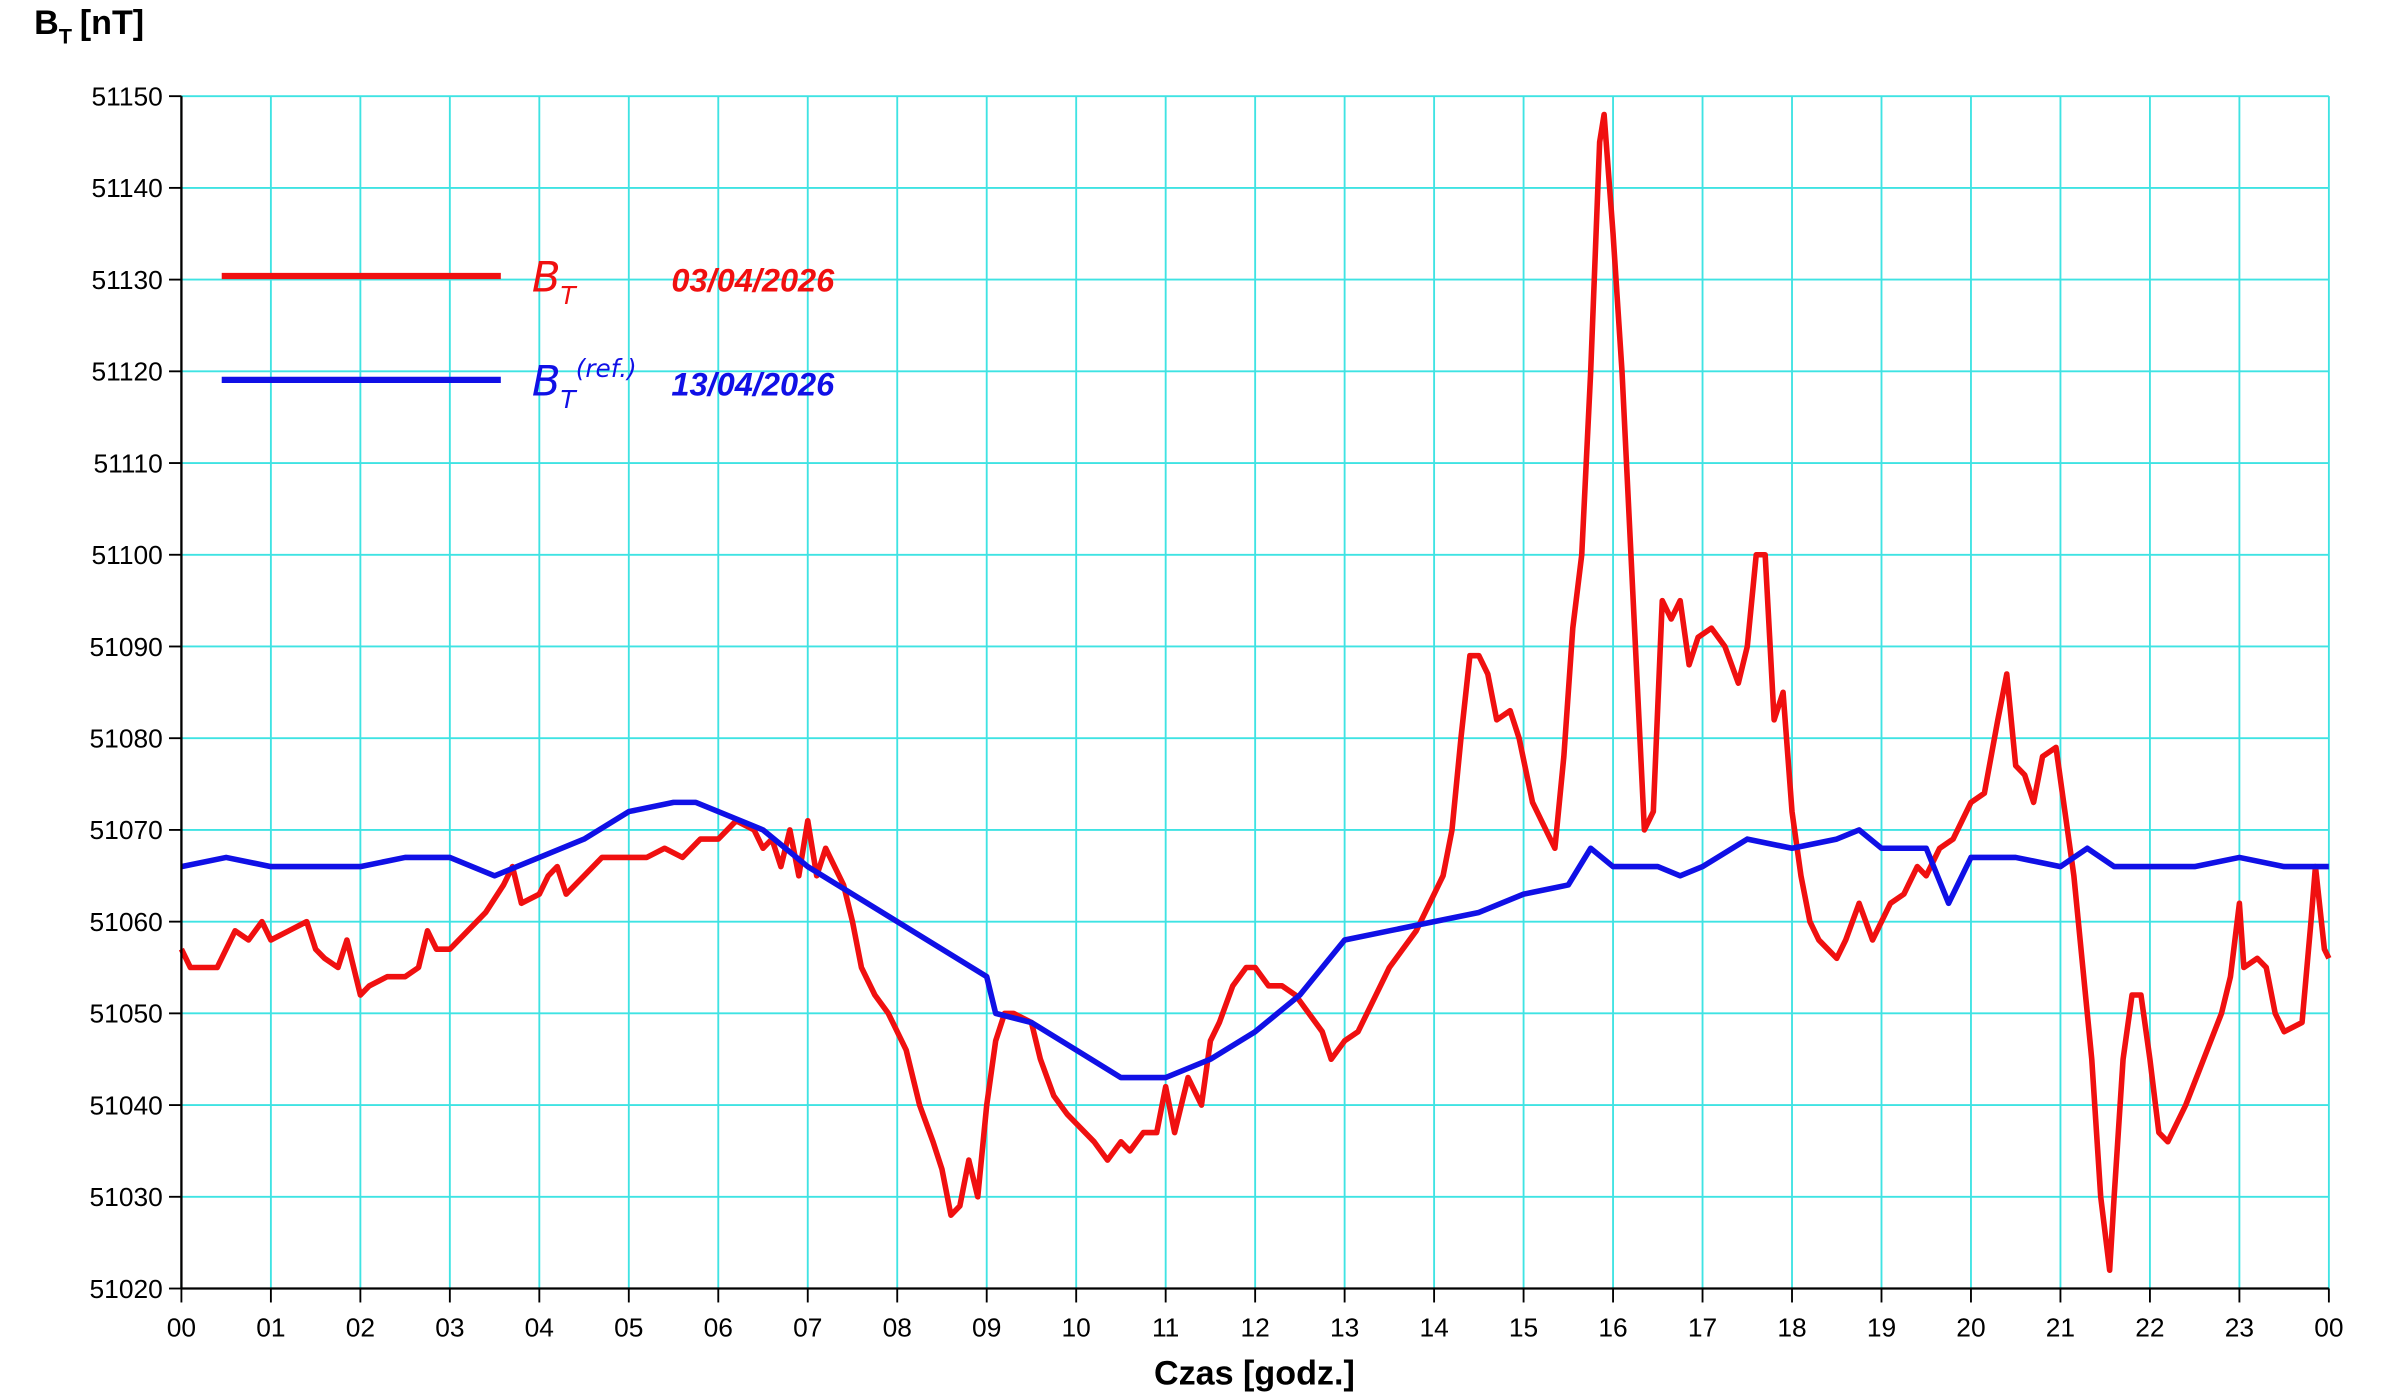 The width and height of the screenshot is (2394, 1396). What do you see at coordinates (126, 922) in the screenshot?
I see `y-tick-label: 51060` at bounding box center [126, 922].